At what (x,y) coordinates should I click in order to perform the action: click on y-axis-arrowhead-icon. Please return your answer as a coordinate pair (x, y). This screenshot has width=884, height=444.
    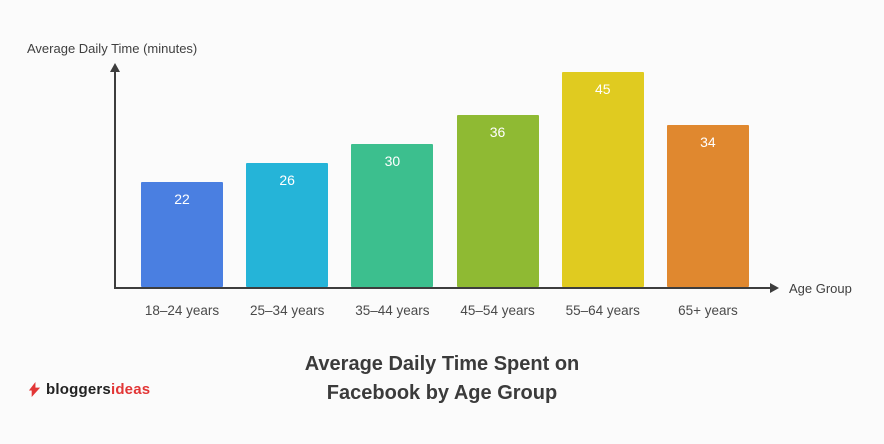
    Looking at the image, I should click on (115, 67).